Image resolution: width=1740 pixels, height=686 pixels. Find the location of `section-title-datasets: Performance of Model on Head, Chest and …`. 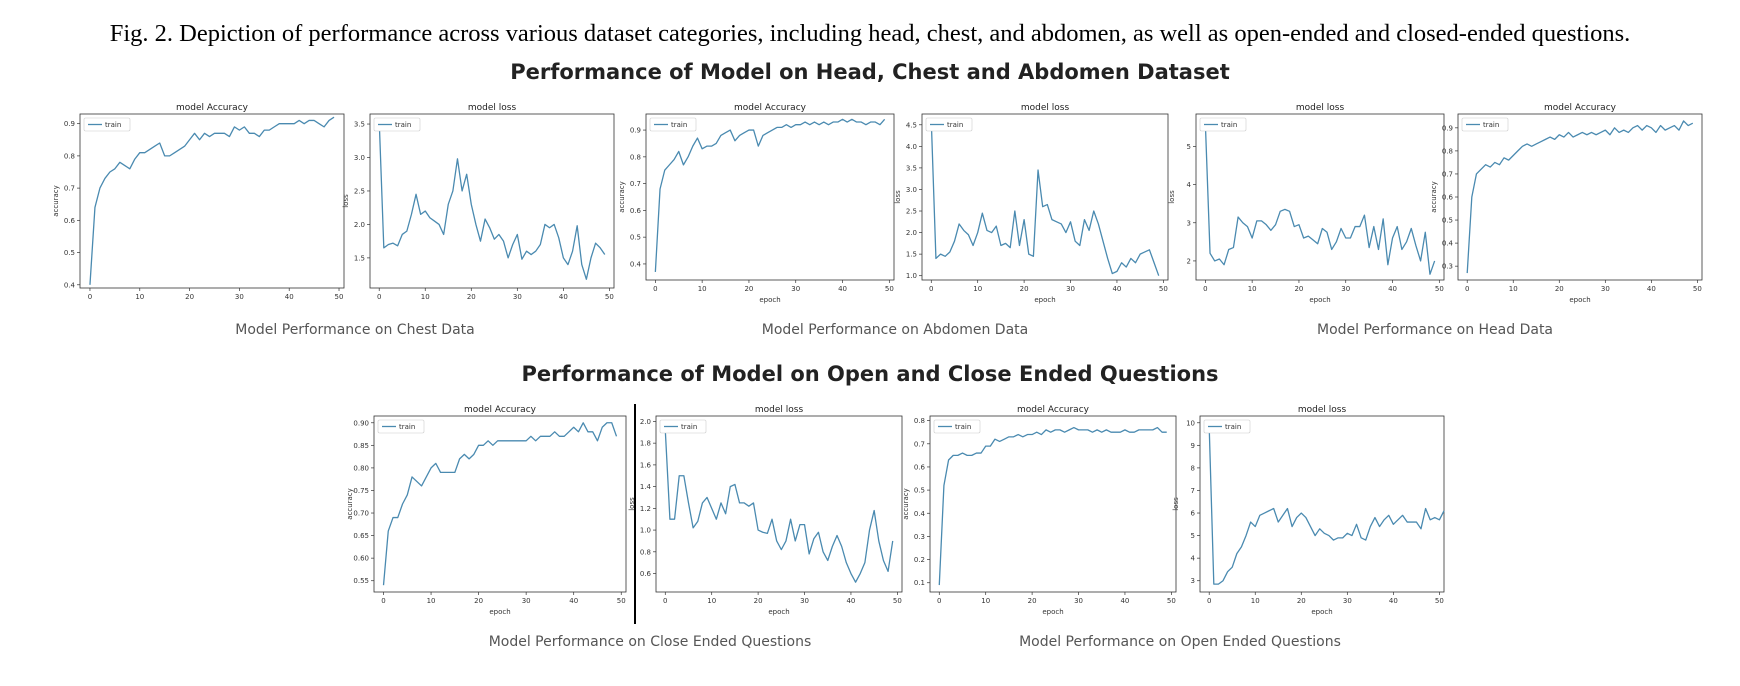

section-title-datasets: Performance of Model on Head, Chest and … is located at coordinates (870, 72).